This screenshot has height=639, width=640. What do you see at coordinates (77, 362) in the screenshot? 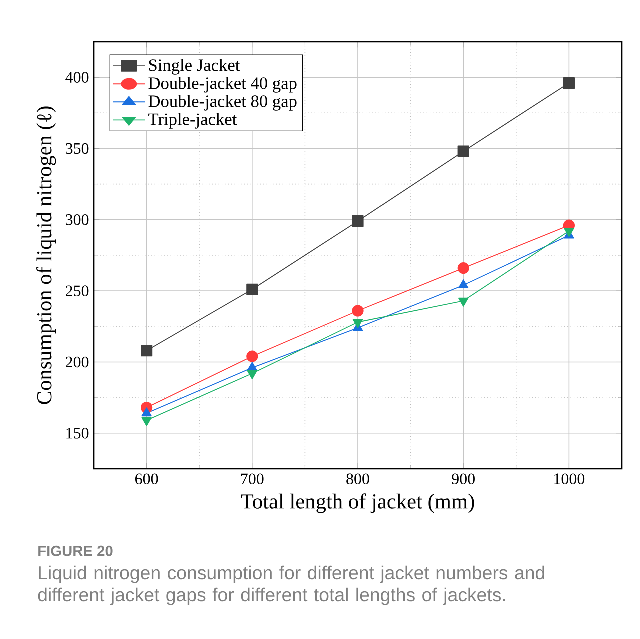
I see `y-tick-label: 200` at bounding box center [77, 362].